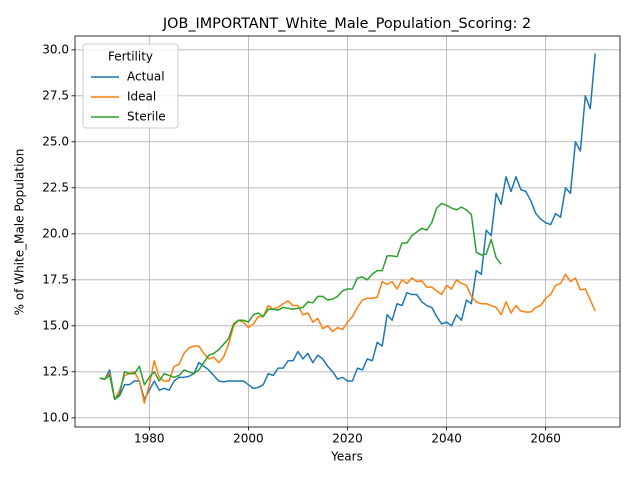 Image resolution: width=640 pixels, height=480 pixels. I want to click on y-tick-label: 10.0, so click(55, 417).